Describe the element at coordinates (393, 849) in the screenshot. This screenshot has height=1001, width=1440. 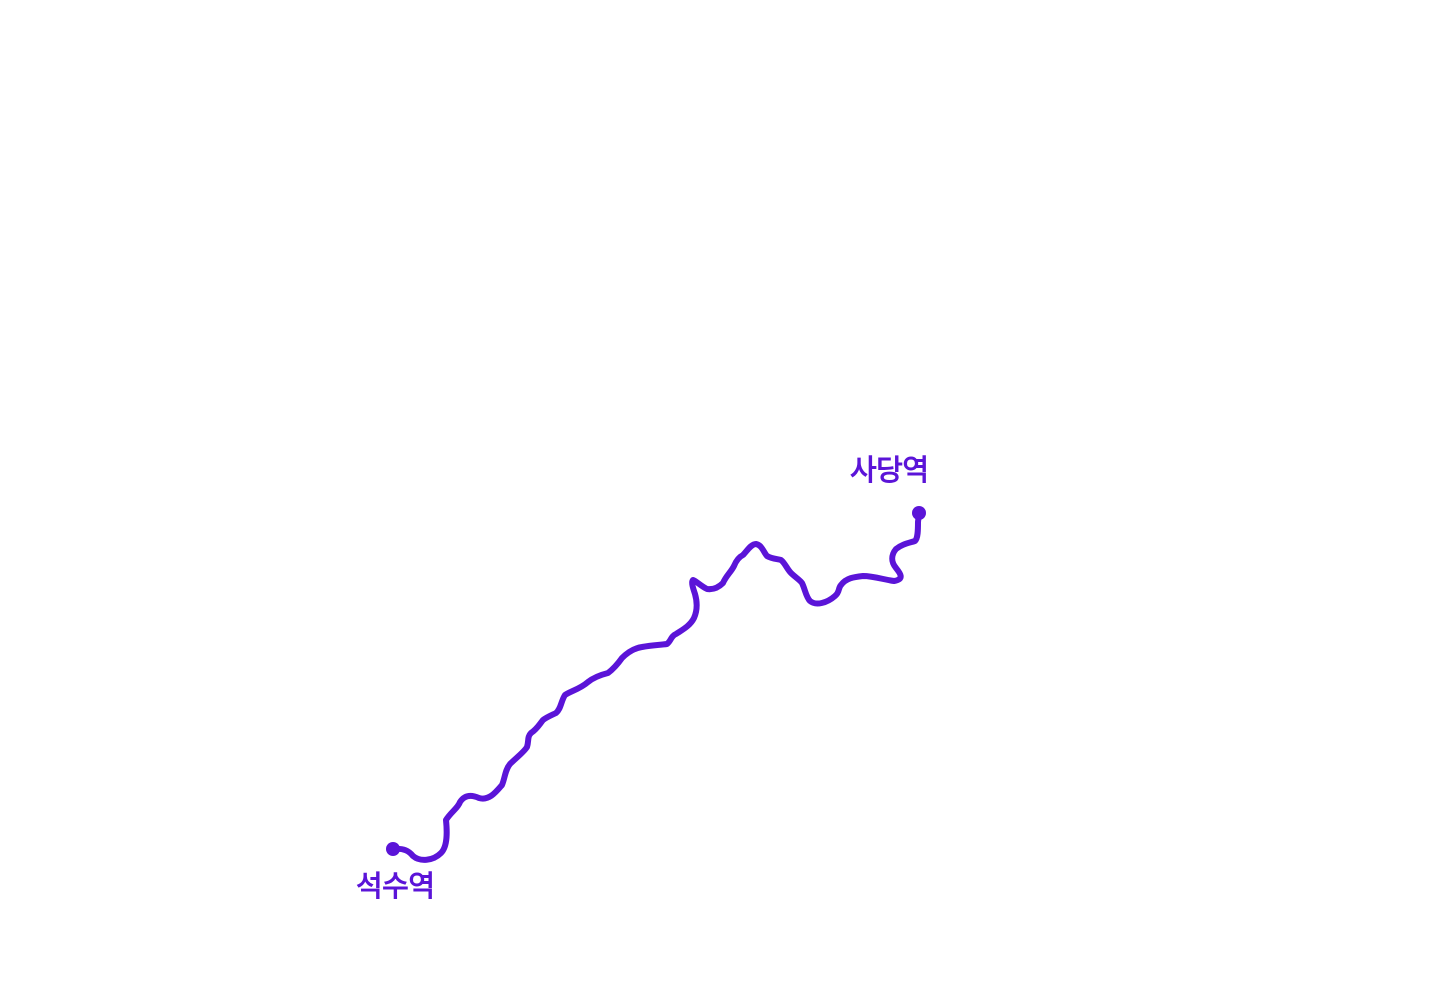
I see `start-station-marker` at that location.